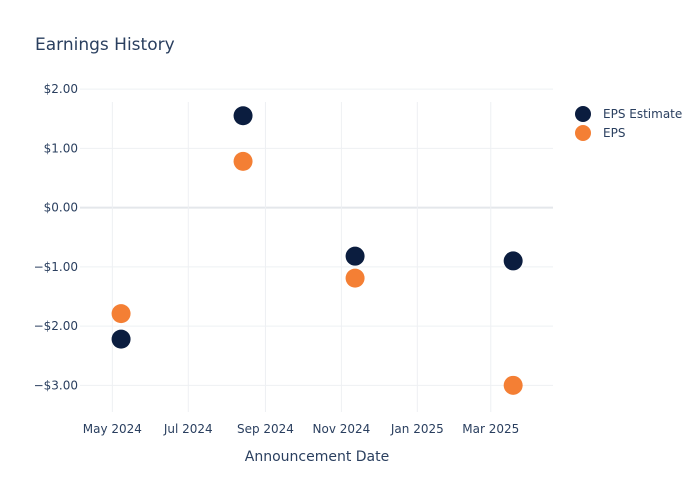  I want to click on y-tick-label: $0.00, so click(61, 208).